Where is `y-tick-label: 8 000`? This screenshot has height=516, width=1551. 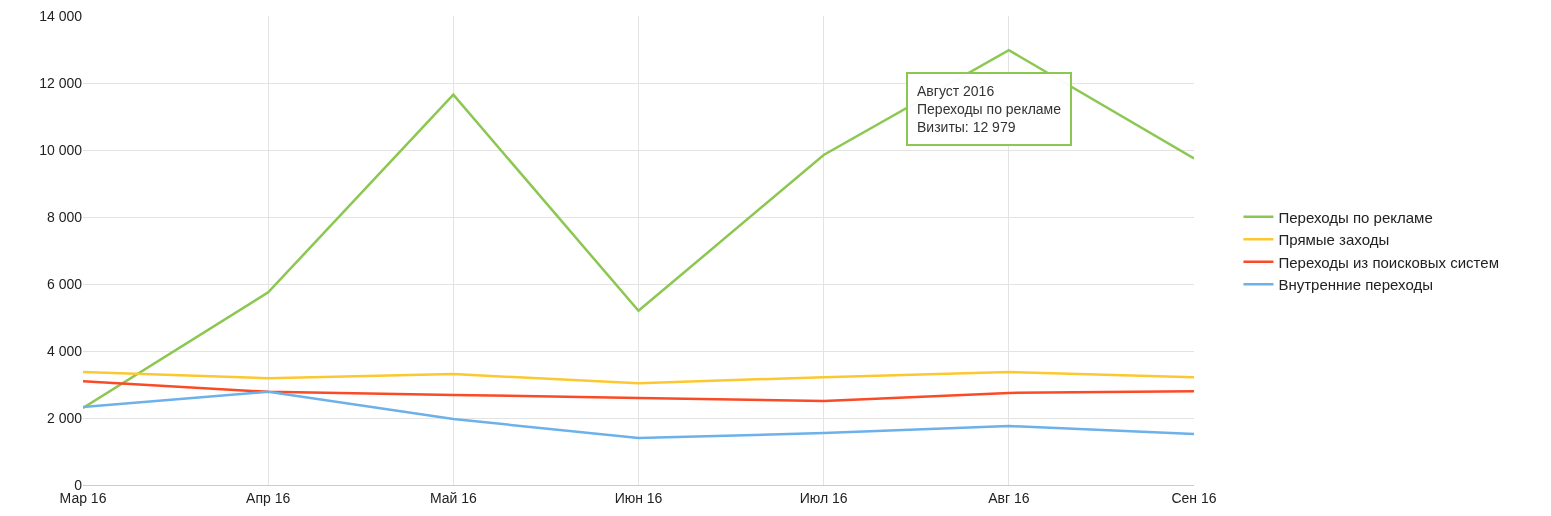 y-tick-label: 8 000 is located at coordinates (64, 216).